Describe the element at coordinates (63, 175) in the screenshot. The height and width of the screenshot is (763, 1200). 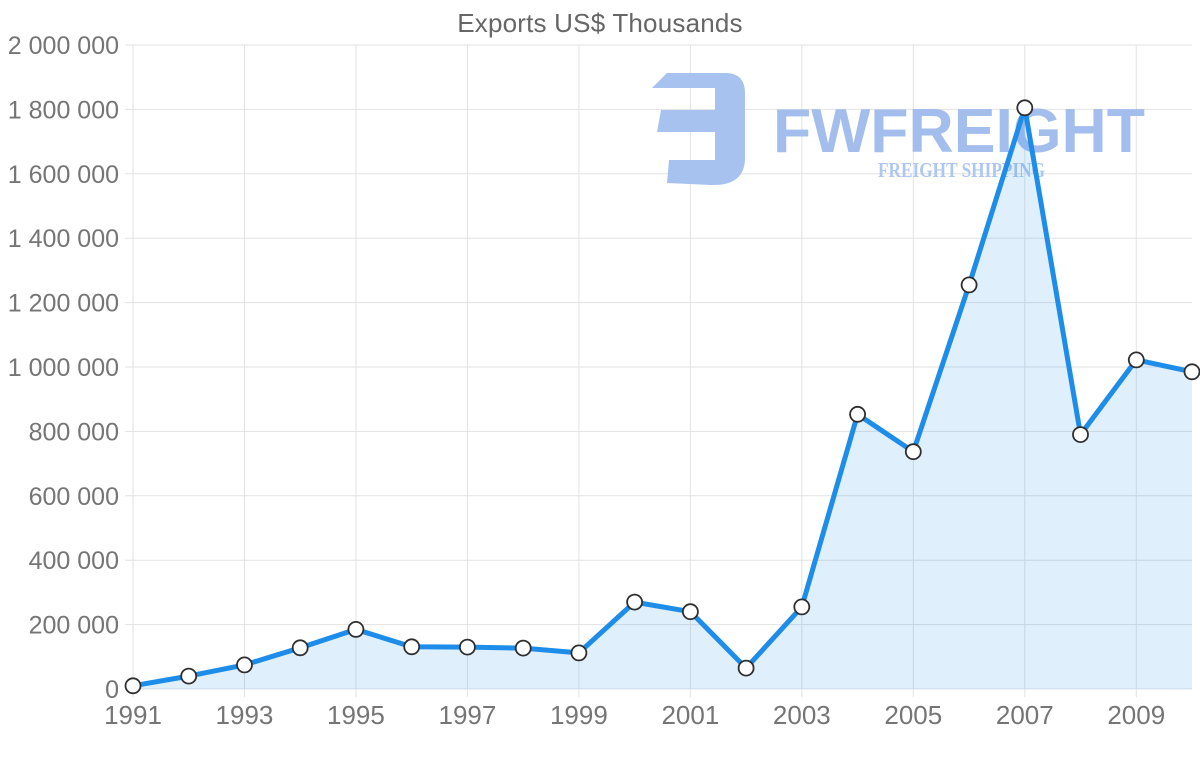
I see `y-axis-label: 1 600 000` at that location.